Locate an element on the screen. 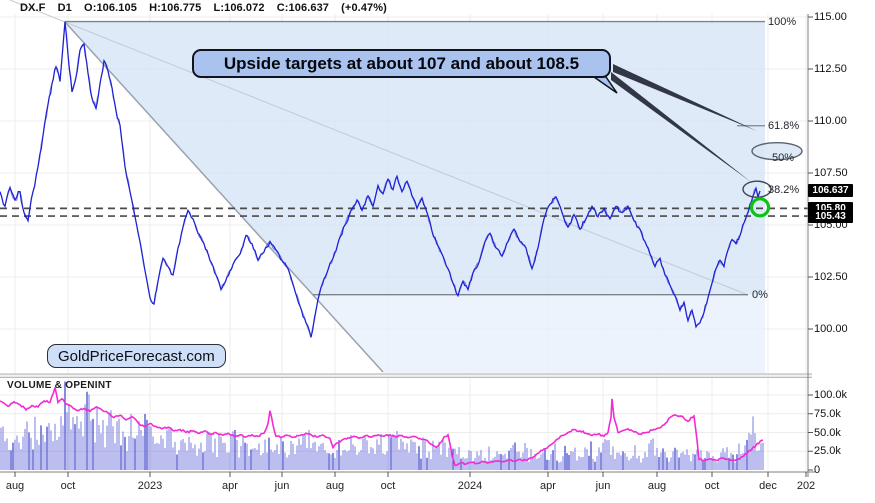  volume-axis-label: 50.0k is located at coordinates (827, 432).